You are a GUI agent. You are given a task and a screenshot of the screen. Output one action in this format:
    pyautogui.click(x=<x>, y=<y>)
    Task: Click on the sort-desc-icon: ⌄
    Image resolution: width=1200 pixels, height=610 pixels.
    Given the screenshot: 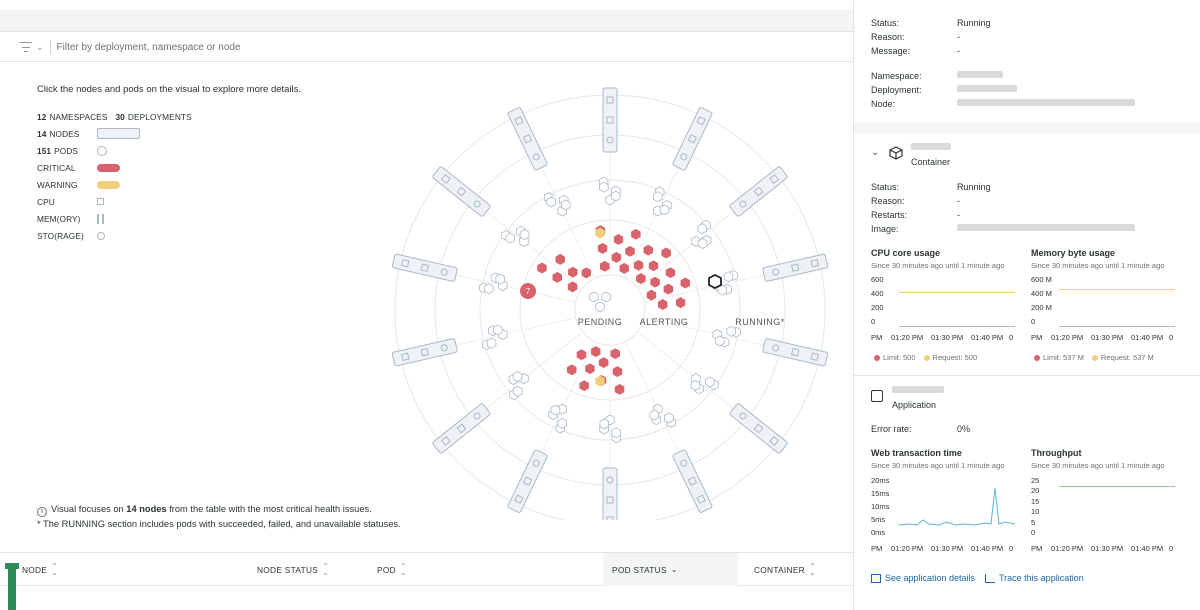 What is the action you would take?
    pyautogui.click(x=674, y=569)
    